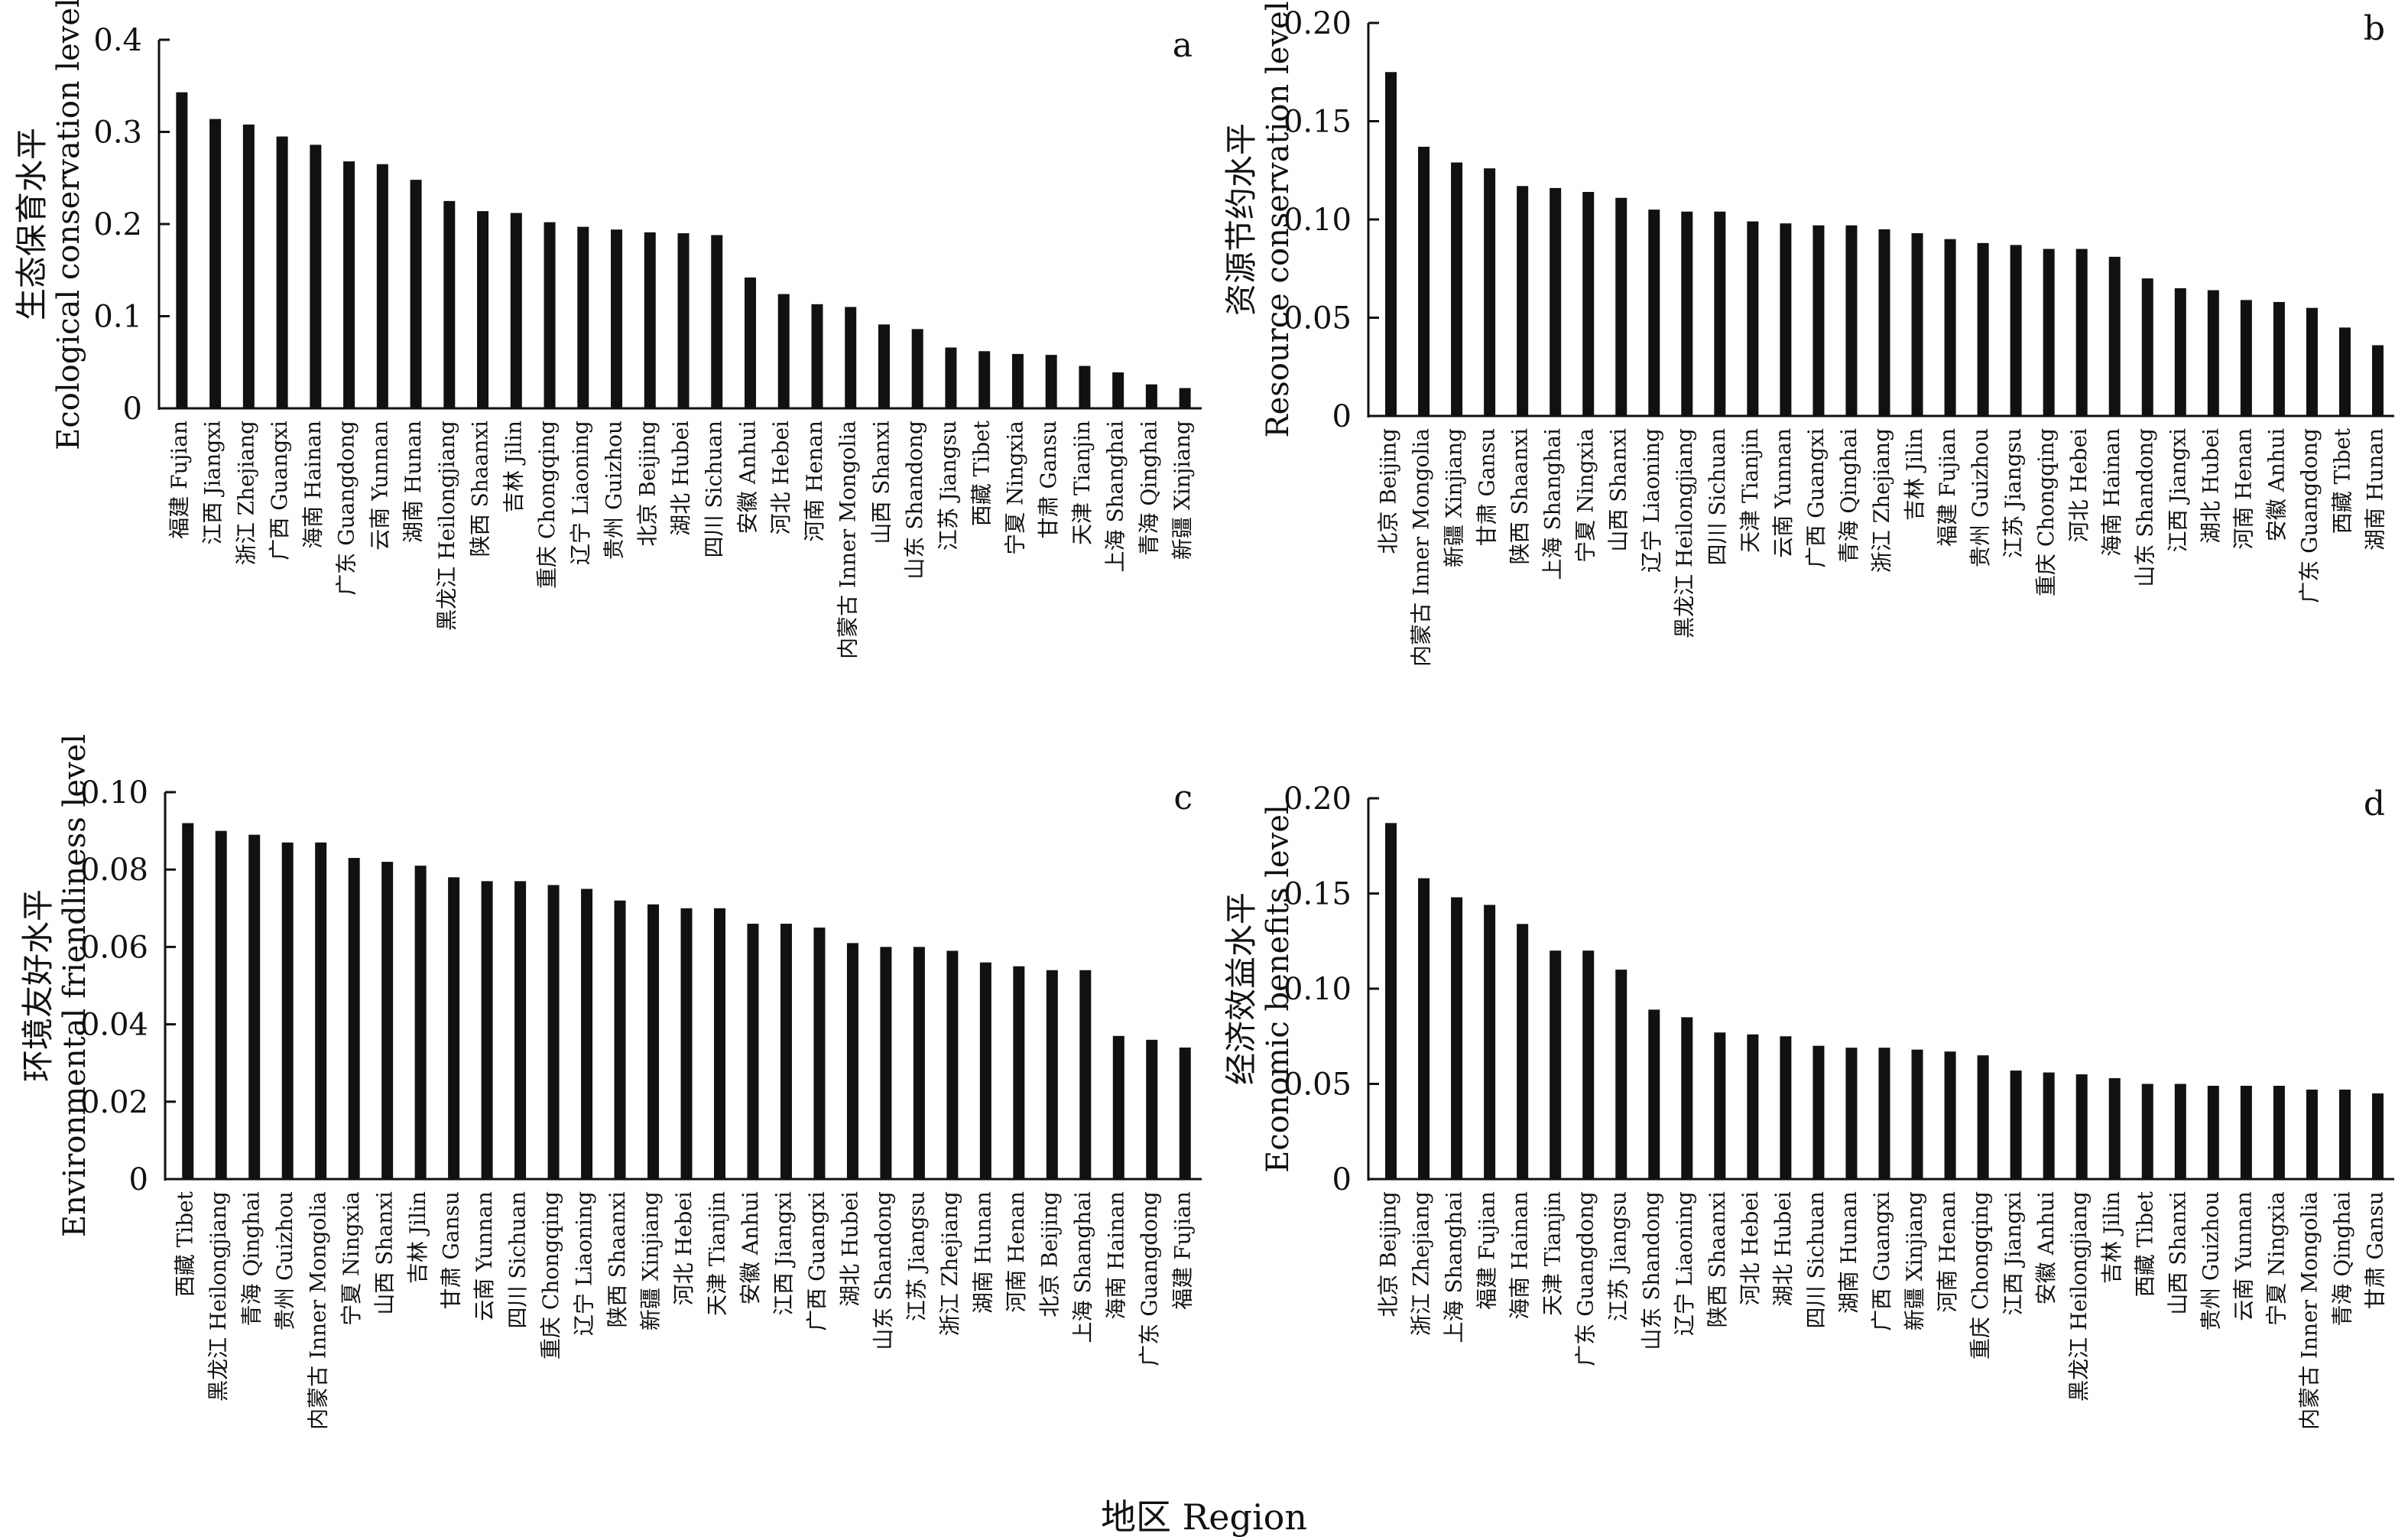  Describe the element at coordinates (1783, 1249) in the screenshot. I see `x-tick-label: 湖北 Hubei` at that location.